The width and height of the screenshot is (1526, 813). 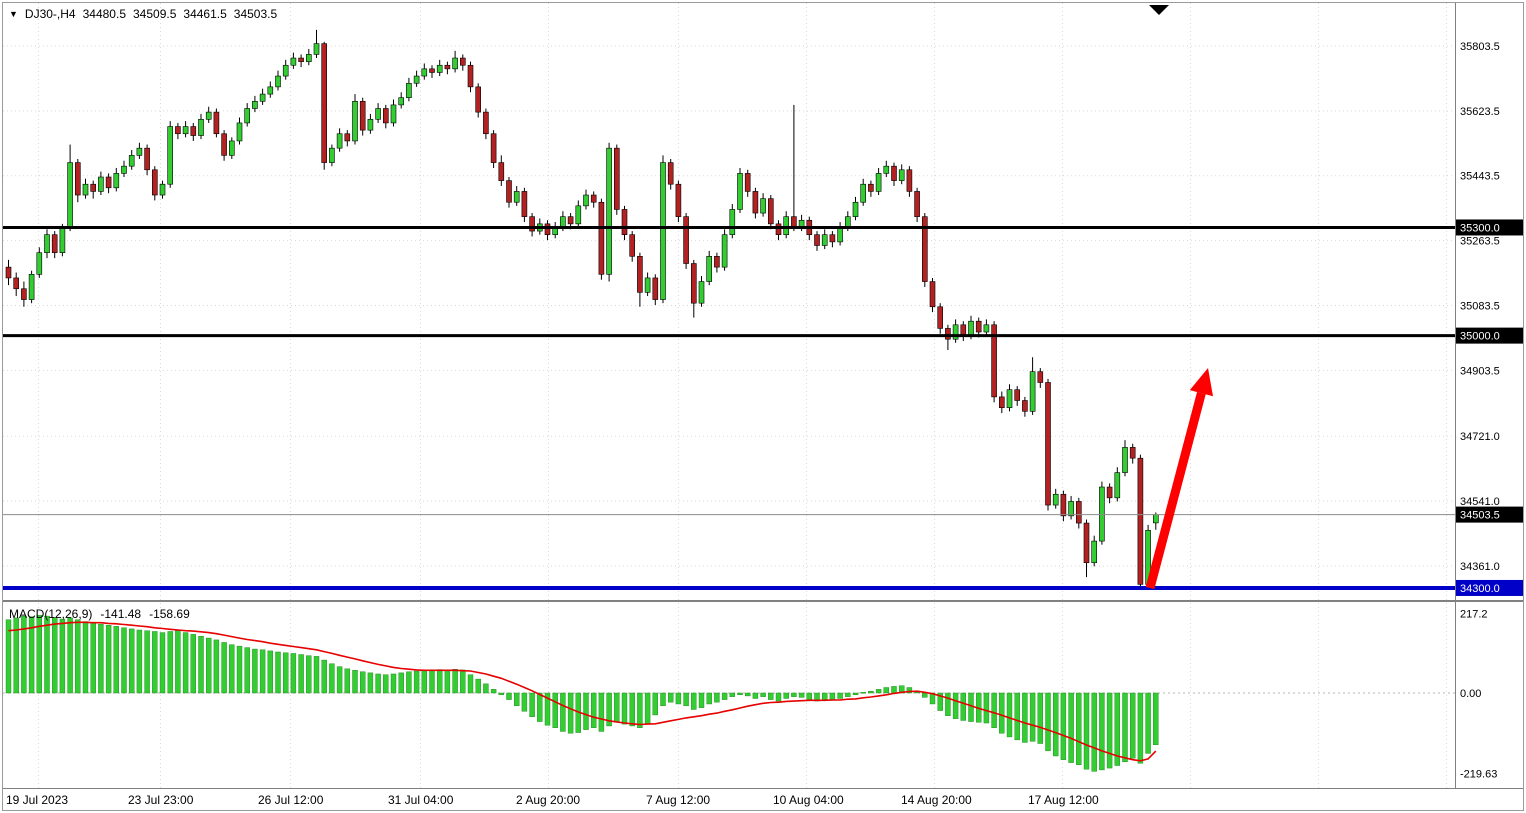 What do you see at coordinates (582, 693) in the screenshot?
I see `macd-histogram` at bounding box center [582, 693].